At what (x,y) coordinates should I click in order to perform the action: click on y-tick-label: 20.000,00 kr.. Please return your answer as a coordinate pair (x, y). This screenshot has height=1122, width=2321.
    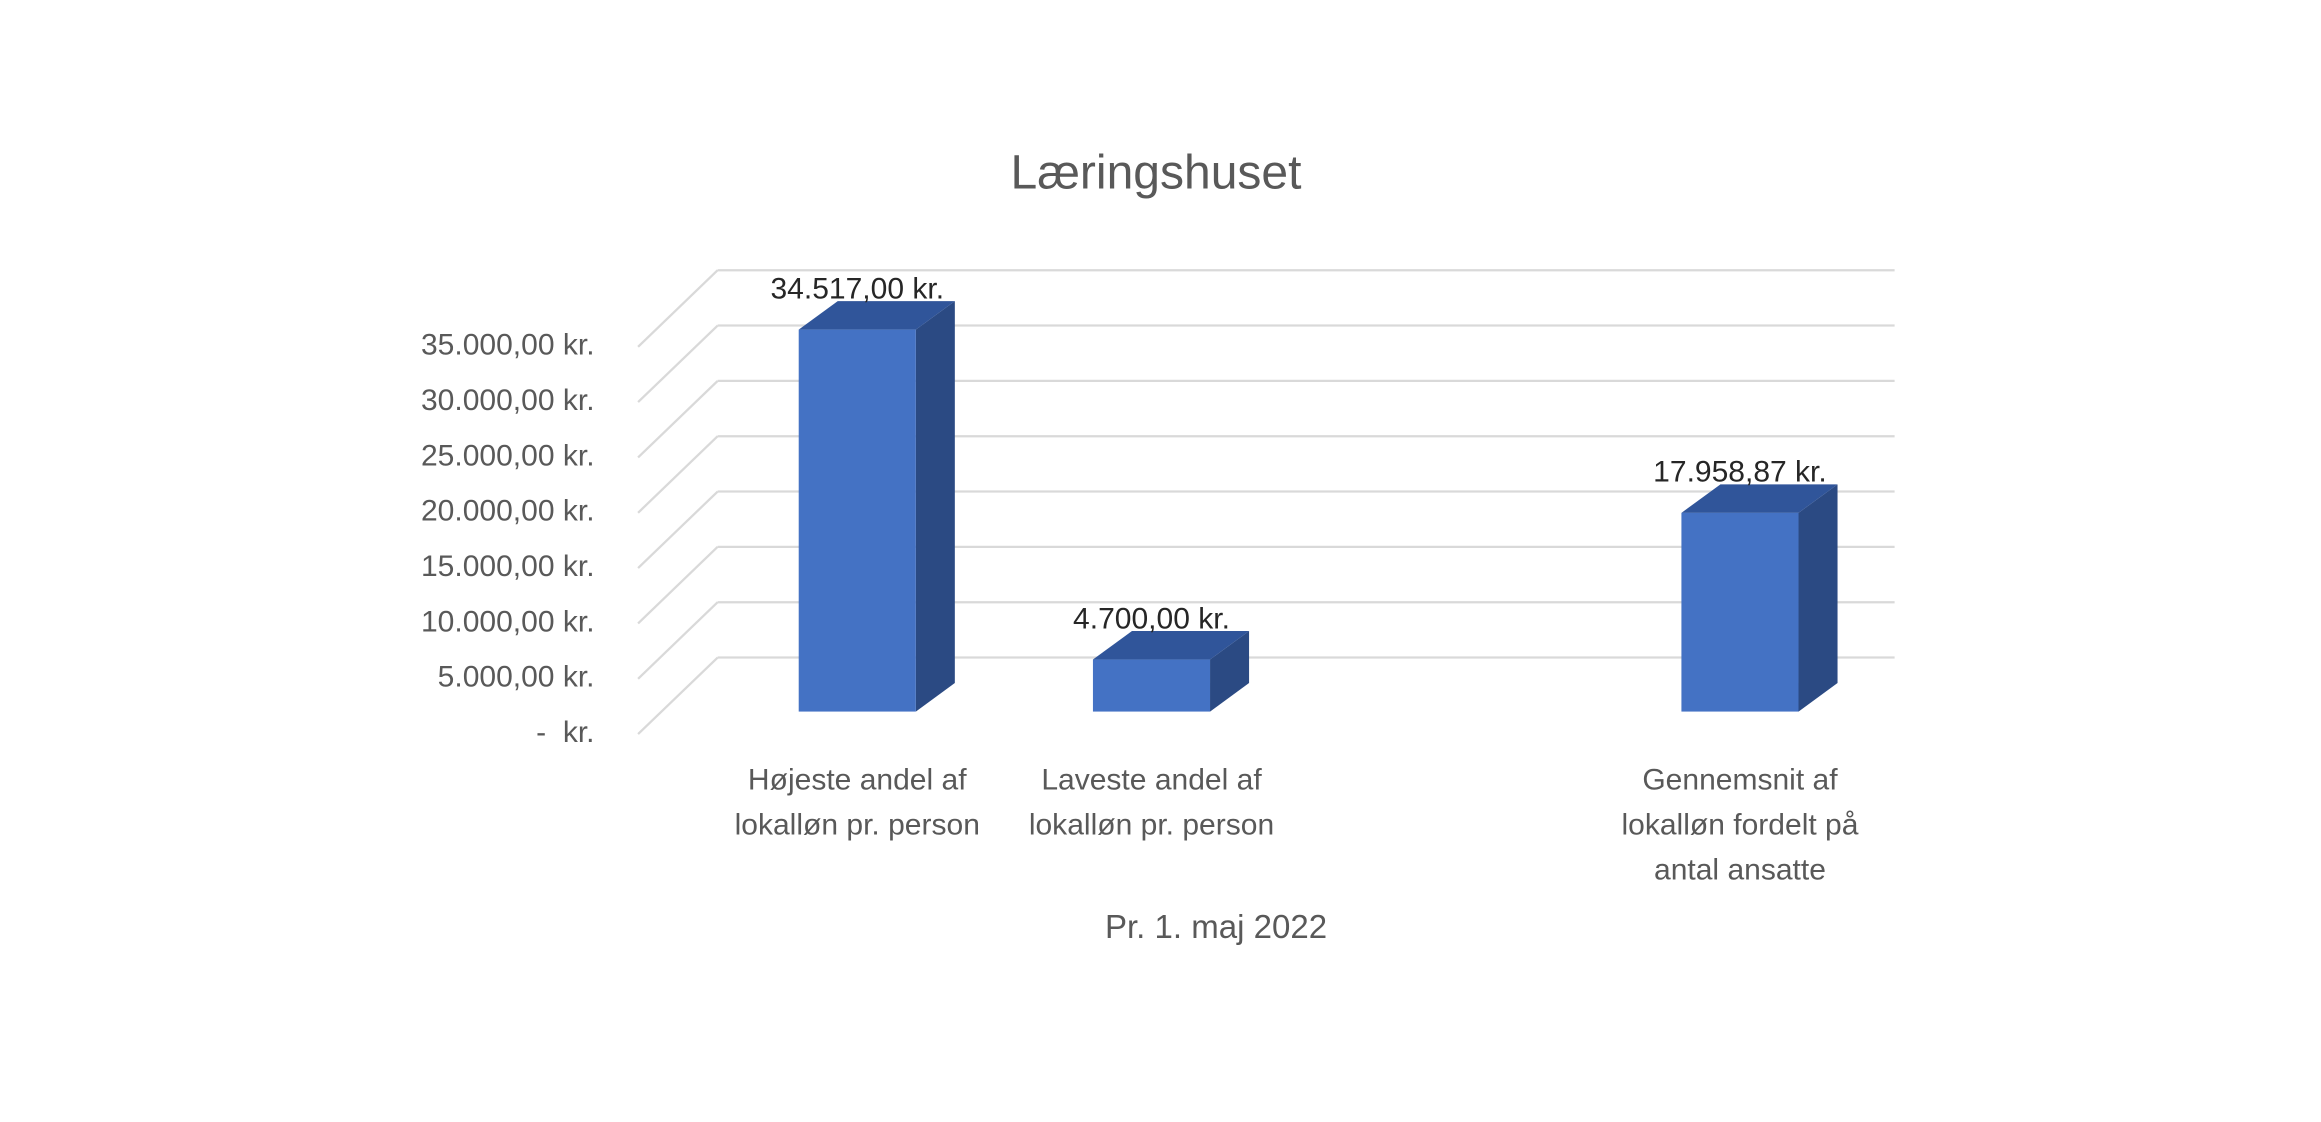
    Looking at the image, I should click on (508, 511).